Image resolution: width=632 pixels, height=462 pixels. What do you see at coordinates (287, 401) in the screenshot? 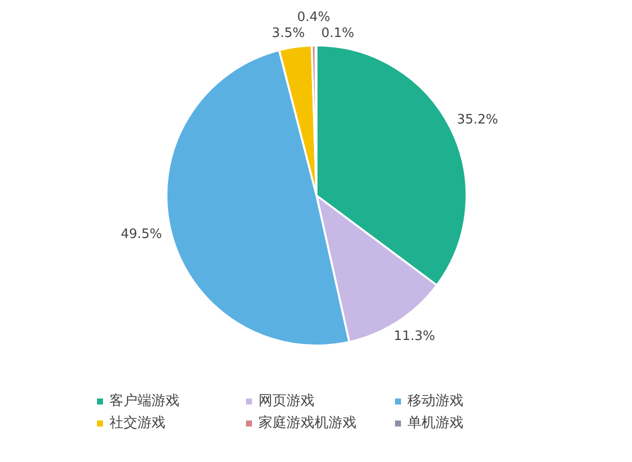
I see `legend-label: 网页游戏` at bounding box center [287, 401].